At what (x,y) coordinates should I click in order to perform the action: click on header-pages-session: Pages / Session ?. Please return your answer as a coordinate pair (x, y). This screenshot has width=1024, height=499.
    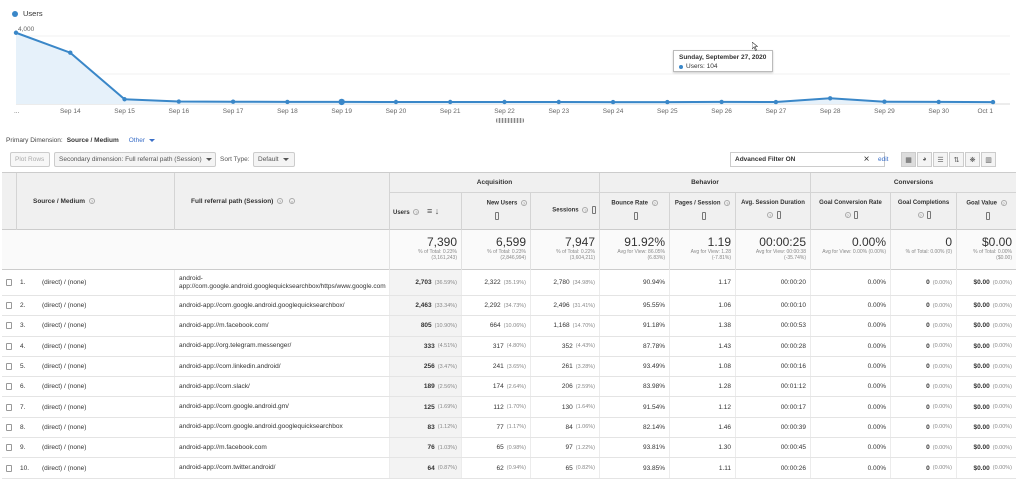
    Looking at the image, I should click on (702, 212).